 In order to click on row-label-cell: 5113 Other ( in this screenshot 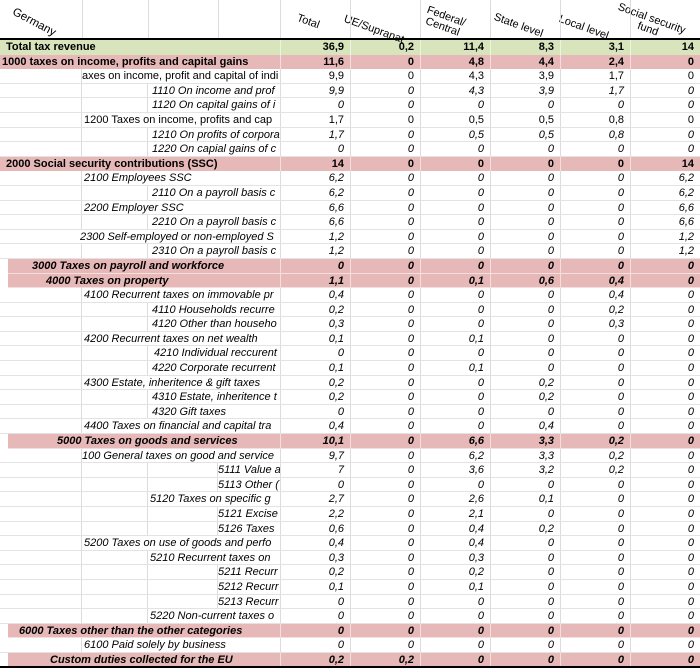, I will do `click(140, 484)`.